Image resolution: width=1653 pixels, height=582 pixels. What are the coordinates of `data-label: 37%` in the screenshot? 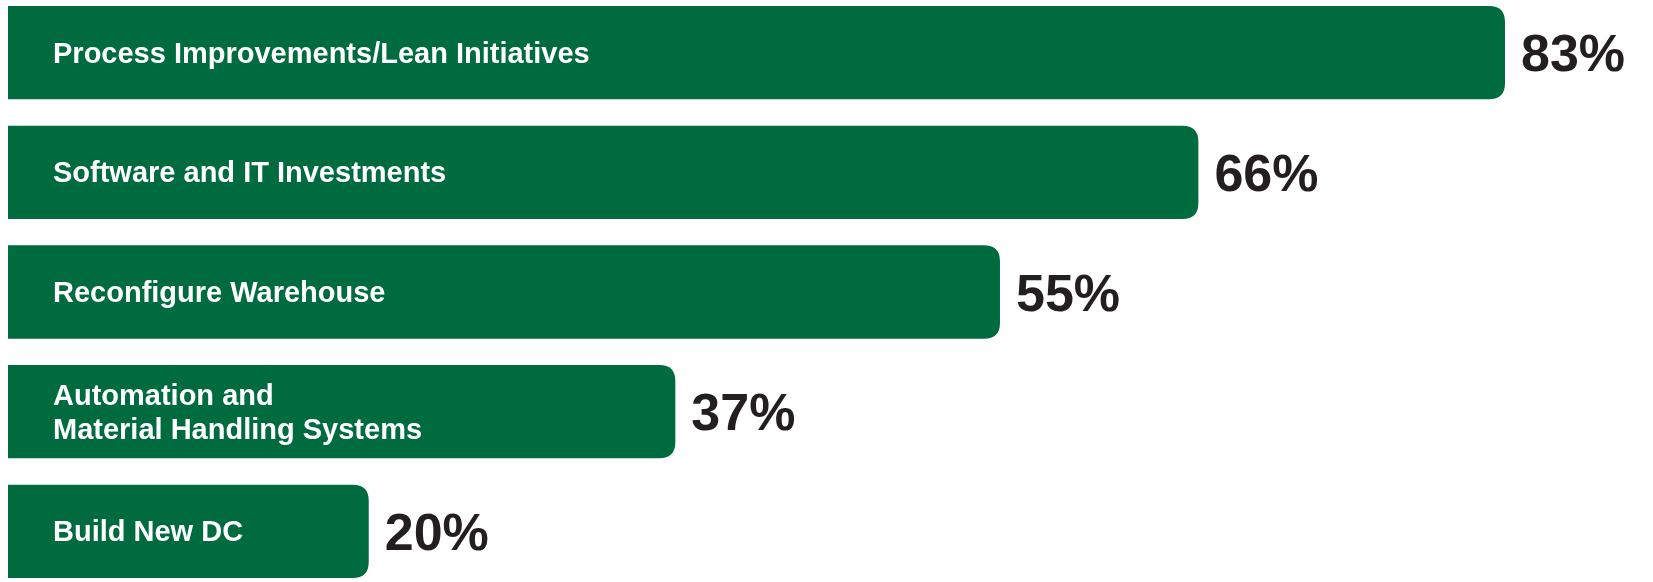 It's located at (743, 412).